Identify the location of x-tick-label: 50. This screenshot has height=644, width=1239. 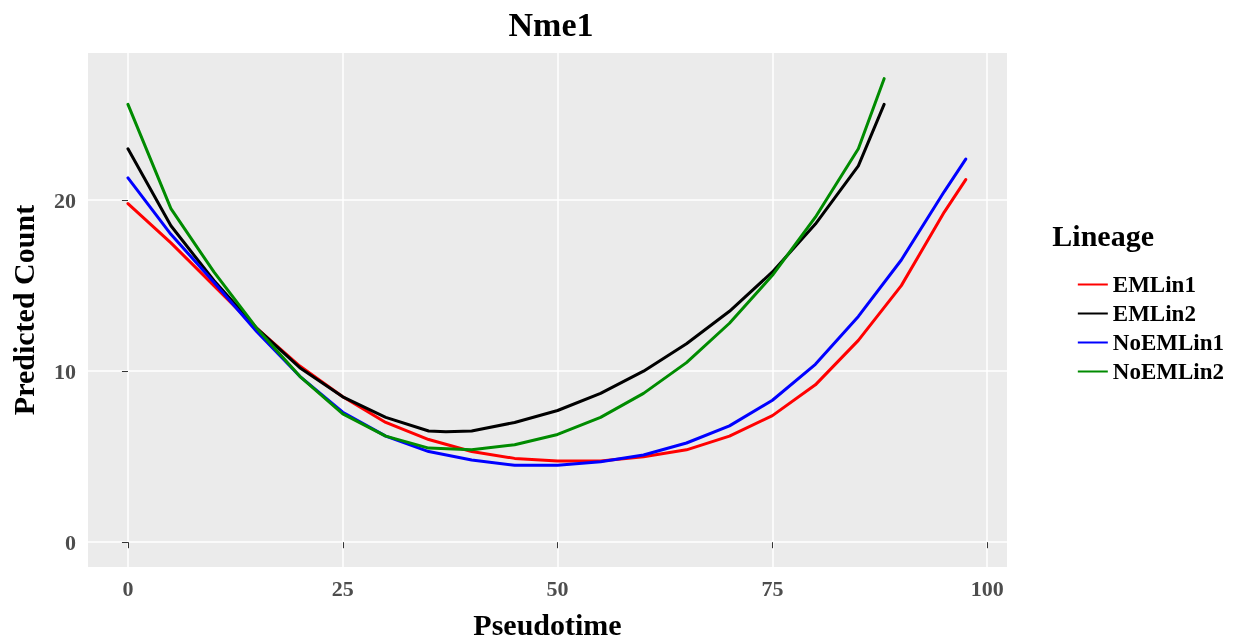
(557, 588).